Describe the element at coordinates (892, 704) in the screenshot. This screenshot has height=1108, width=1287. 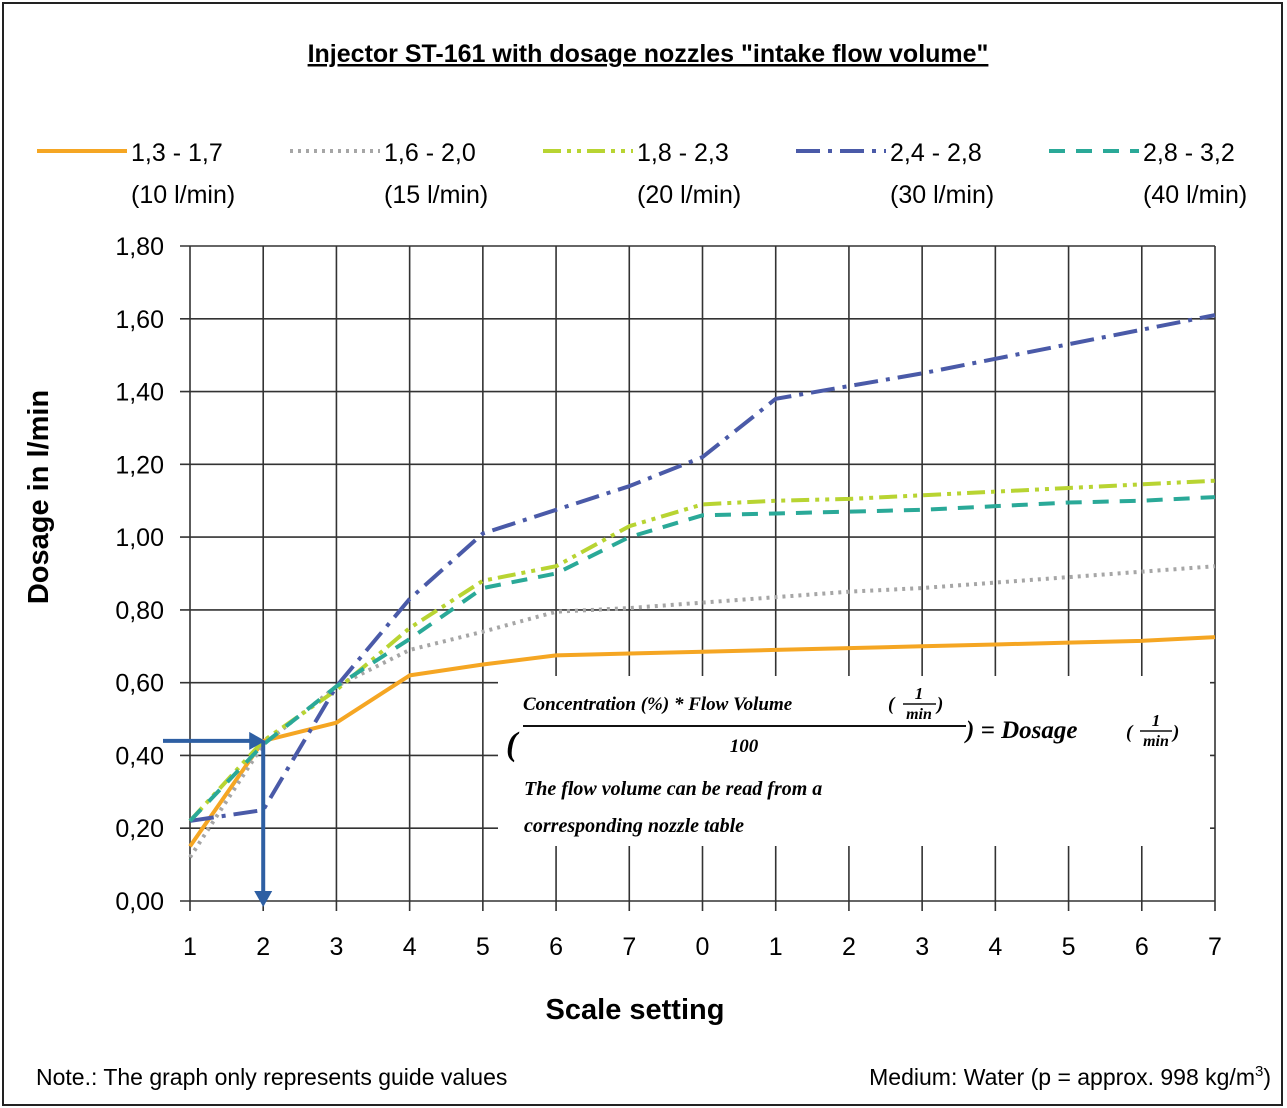
I see `formula-unit-open: (` at that location.